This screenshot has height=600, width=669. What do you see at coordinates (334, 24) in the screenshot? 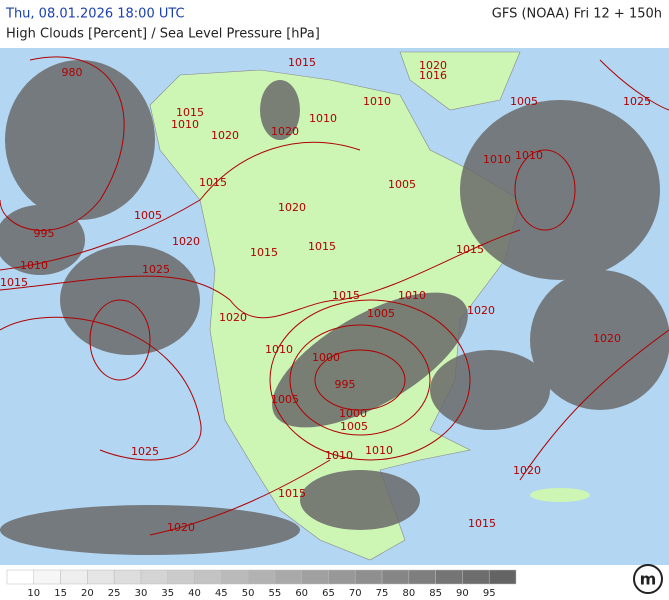
I see `header-bg` at bounding box center [334, 24].